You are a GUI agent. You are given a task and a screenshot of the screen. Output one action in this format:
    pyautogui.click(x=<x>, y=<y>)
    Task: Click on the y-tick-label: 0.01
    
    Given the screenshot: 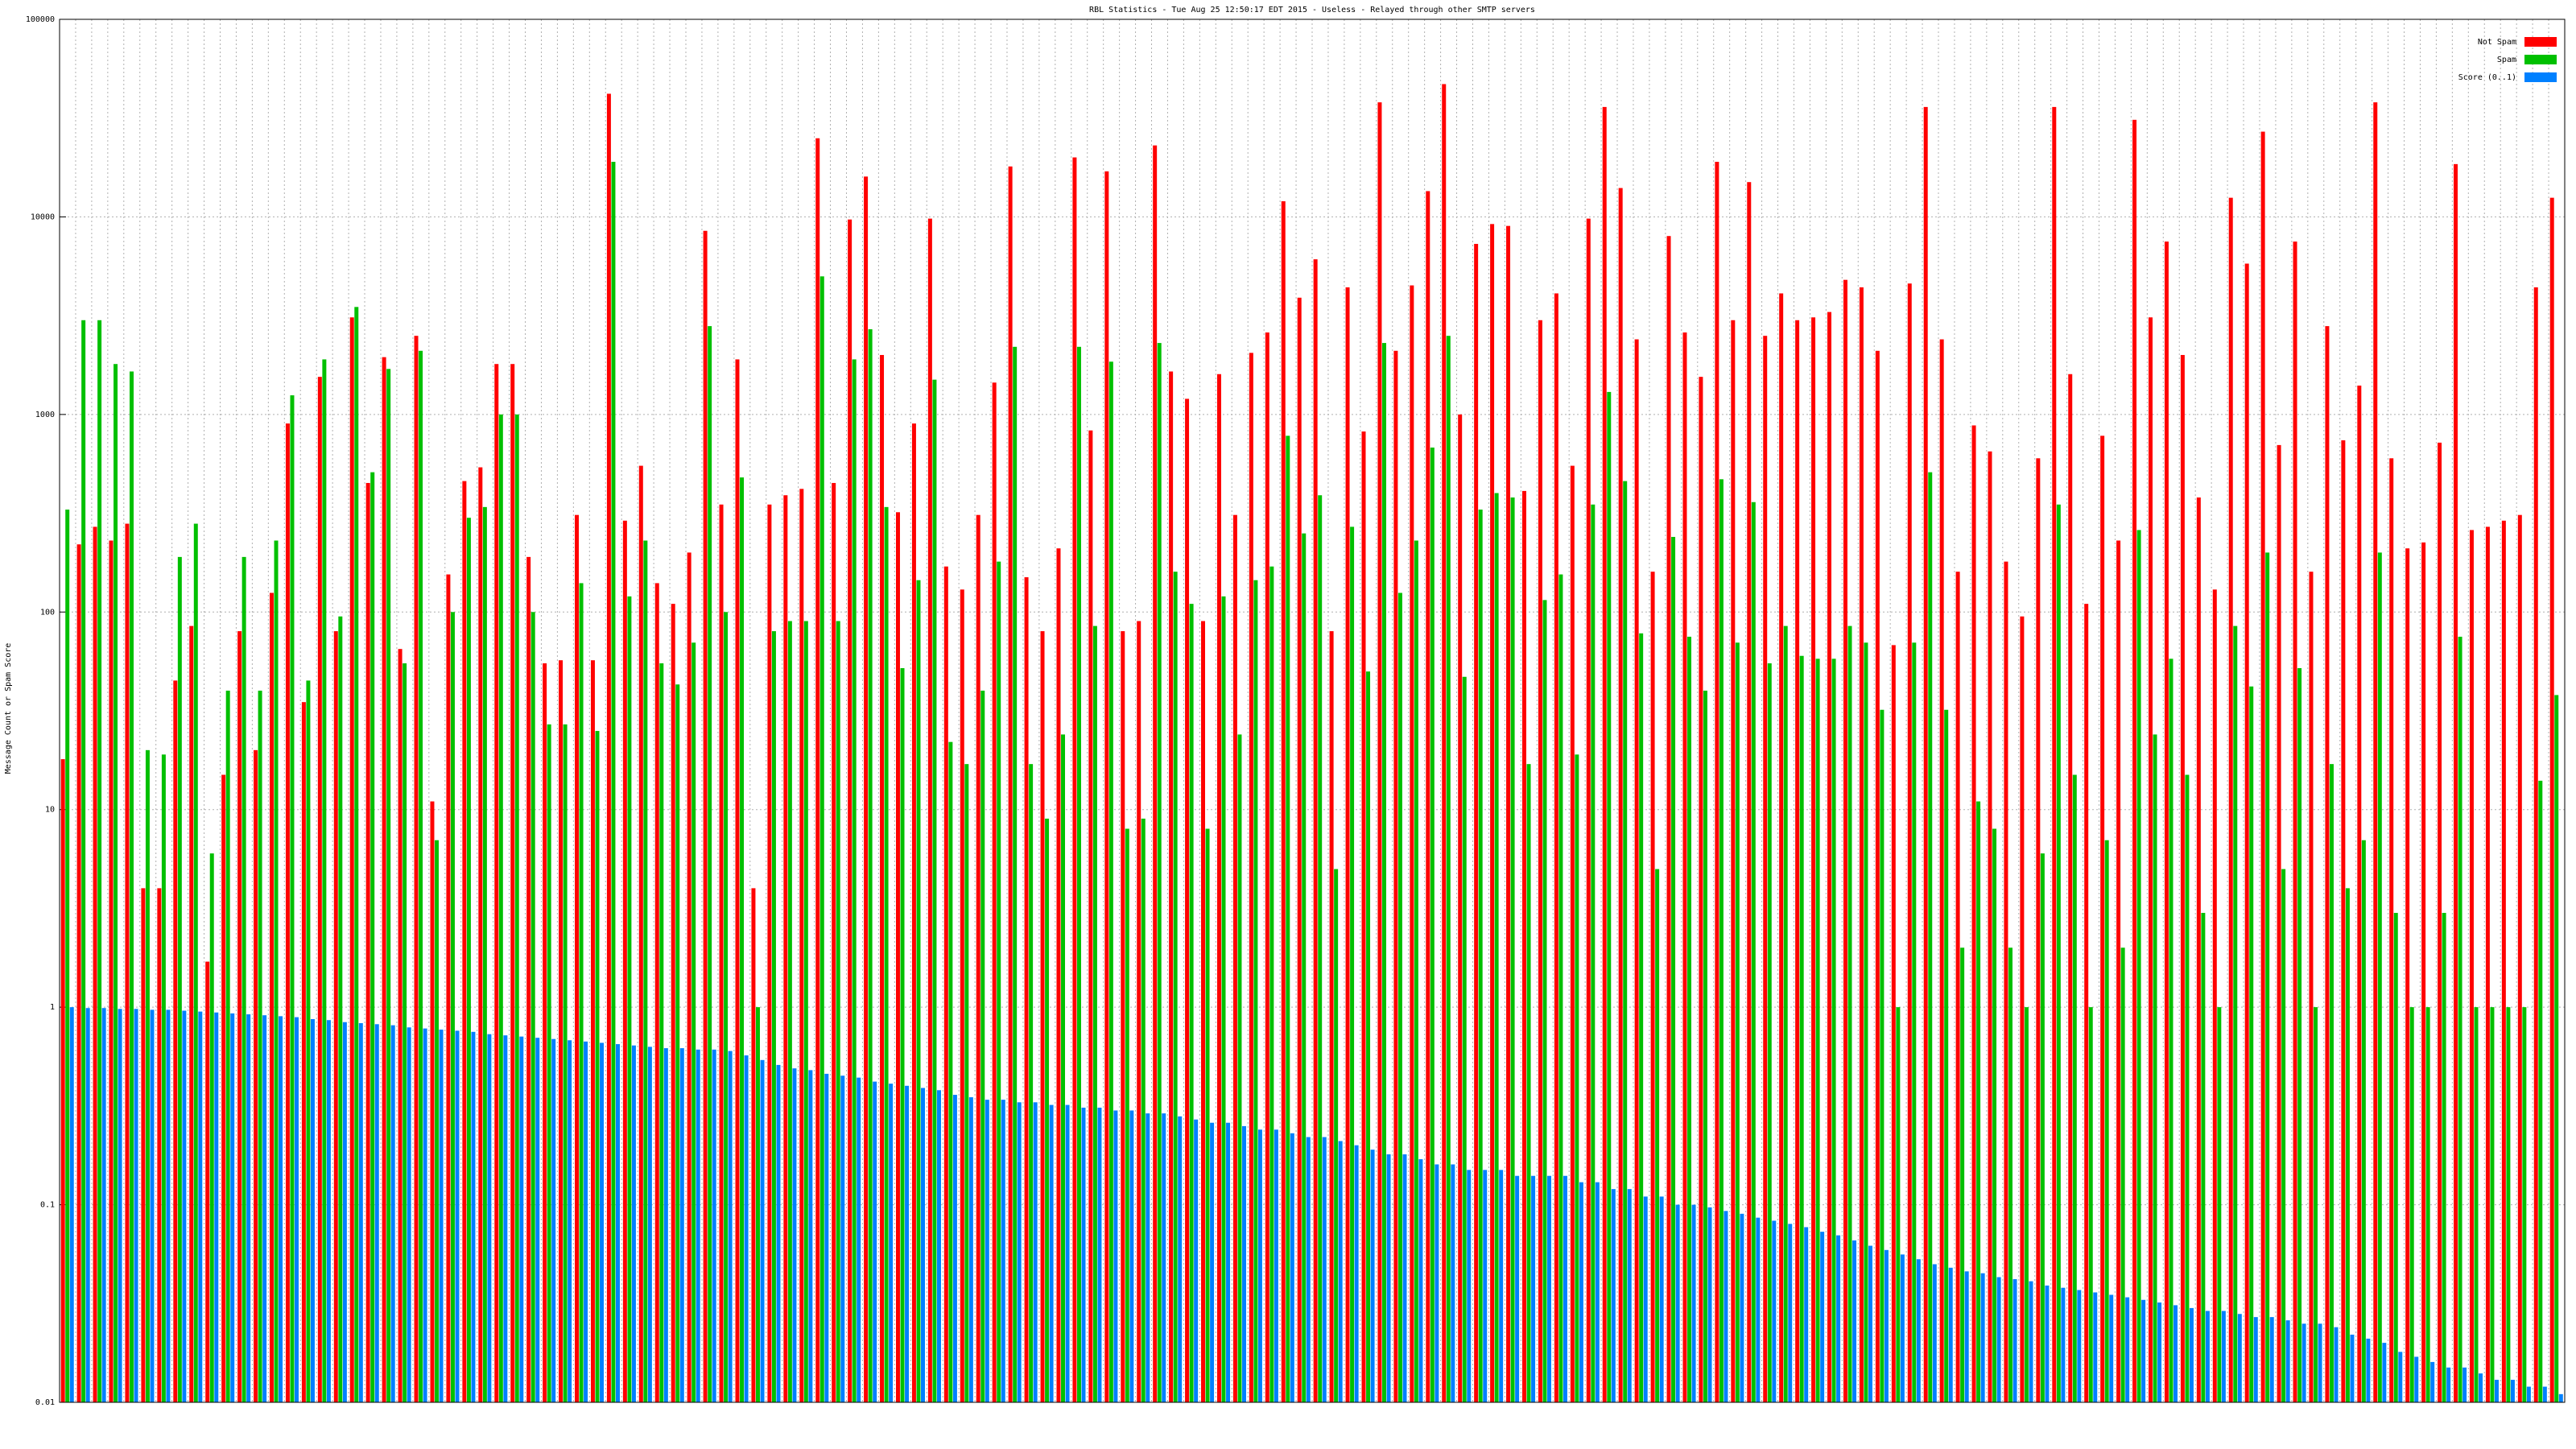 What is the action you would take?
    pyautogui.click(x=45, y=1402)
    